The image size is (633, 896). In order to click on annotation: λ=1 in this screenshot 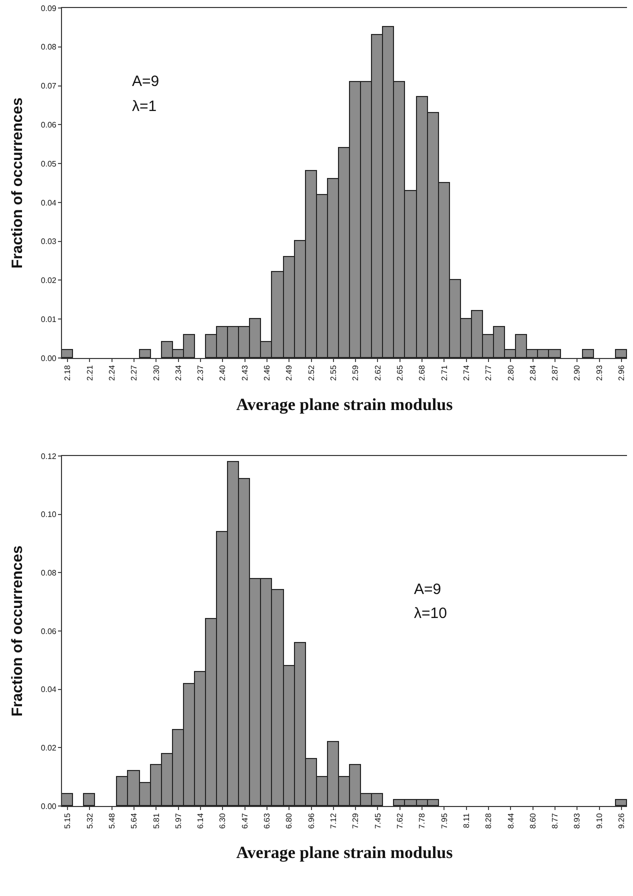, I will do `click(144, 106)`.